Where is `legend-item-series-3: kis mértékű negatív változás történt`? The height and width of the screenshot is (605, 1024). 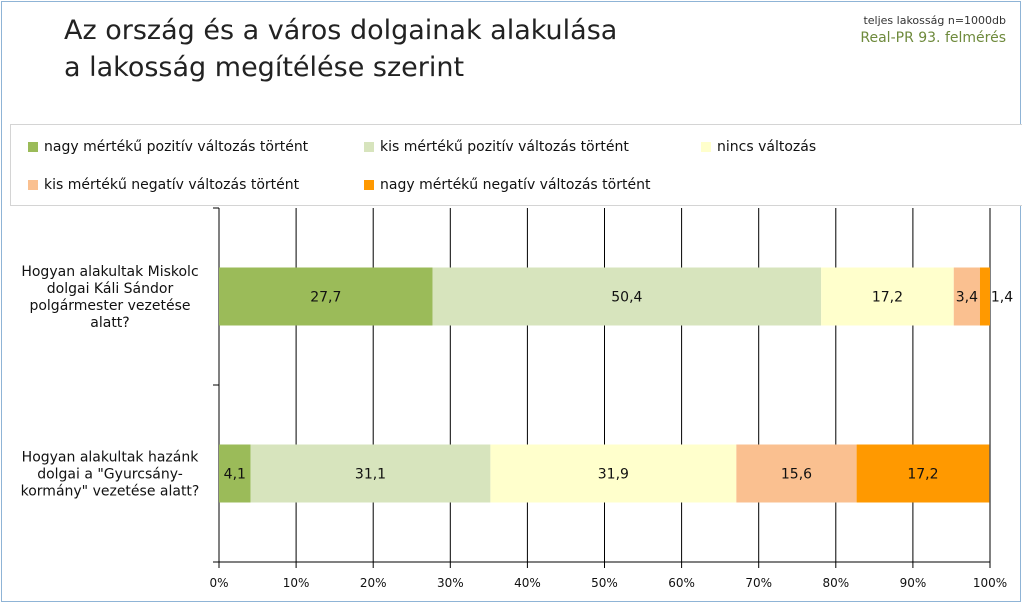
legend-item-series-3: kis mértékű negatív változás történt is located at coordinates (163, 185).